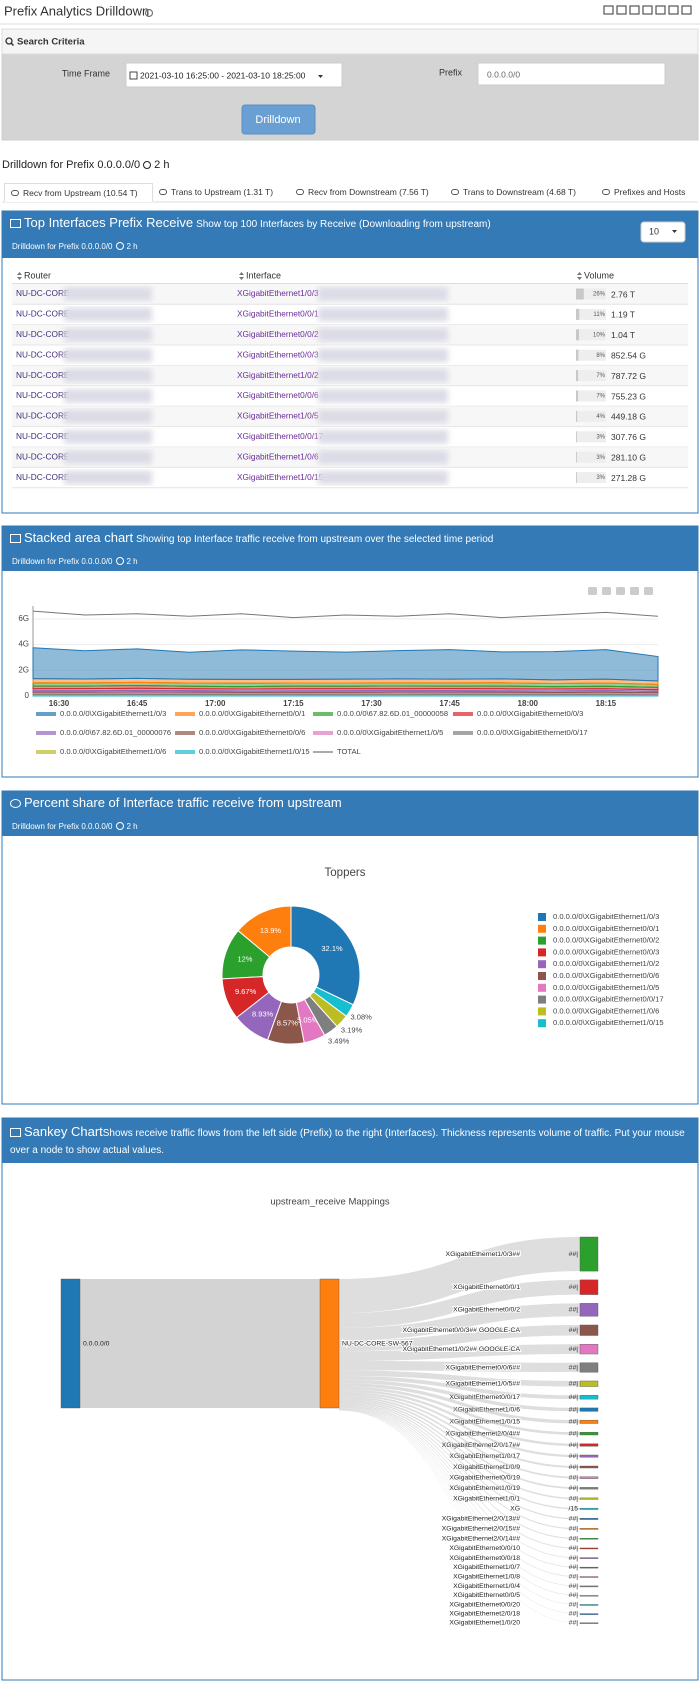 The width and height of the screenshot is (700, 1685). I want to click on tab-label: Prefixes and Hosts, so click(650, 192).